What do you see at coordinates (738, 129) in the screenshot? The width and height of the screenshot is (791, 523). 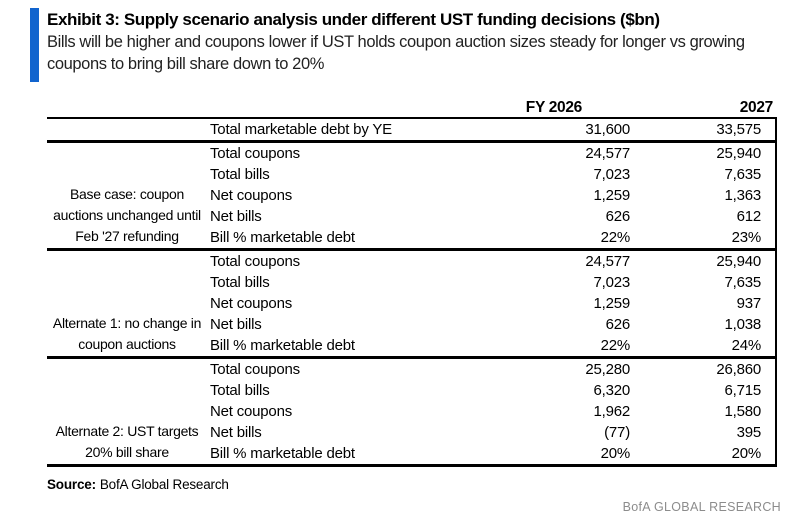 I see `value-2027: 33,575` at bounding box center [738, 129].